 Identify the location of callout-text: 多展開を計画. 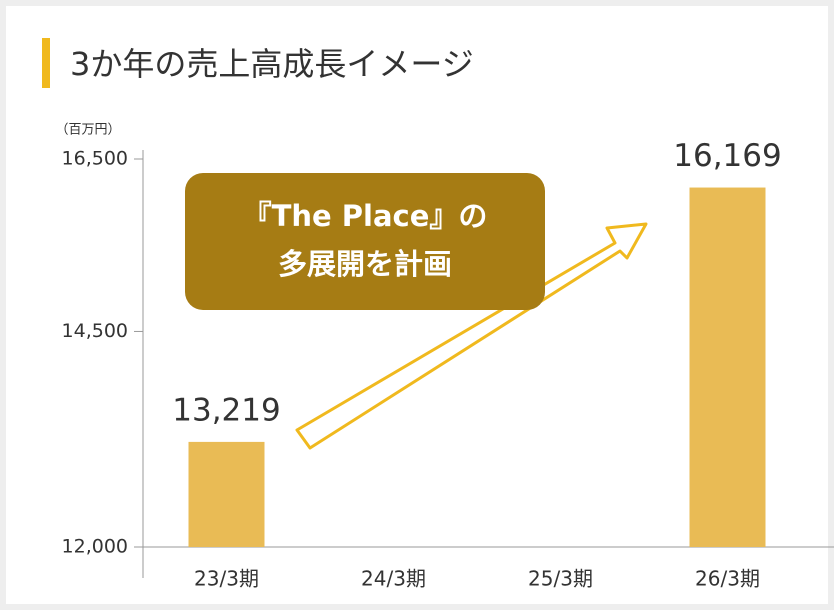
(365, 264).